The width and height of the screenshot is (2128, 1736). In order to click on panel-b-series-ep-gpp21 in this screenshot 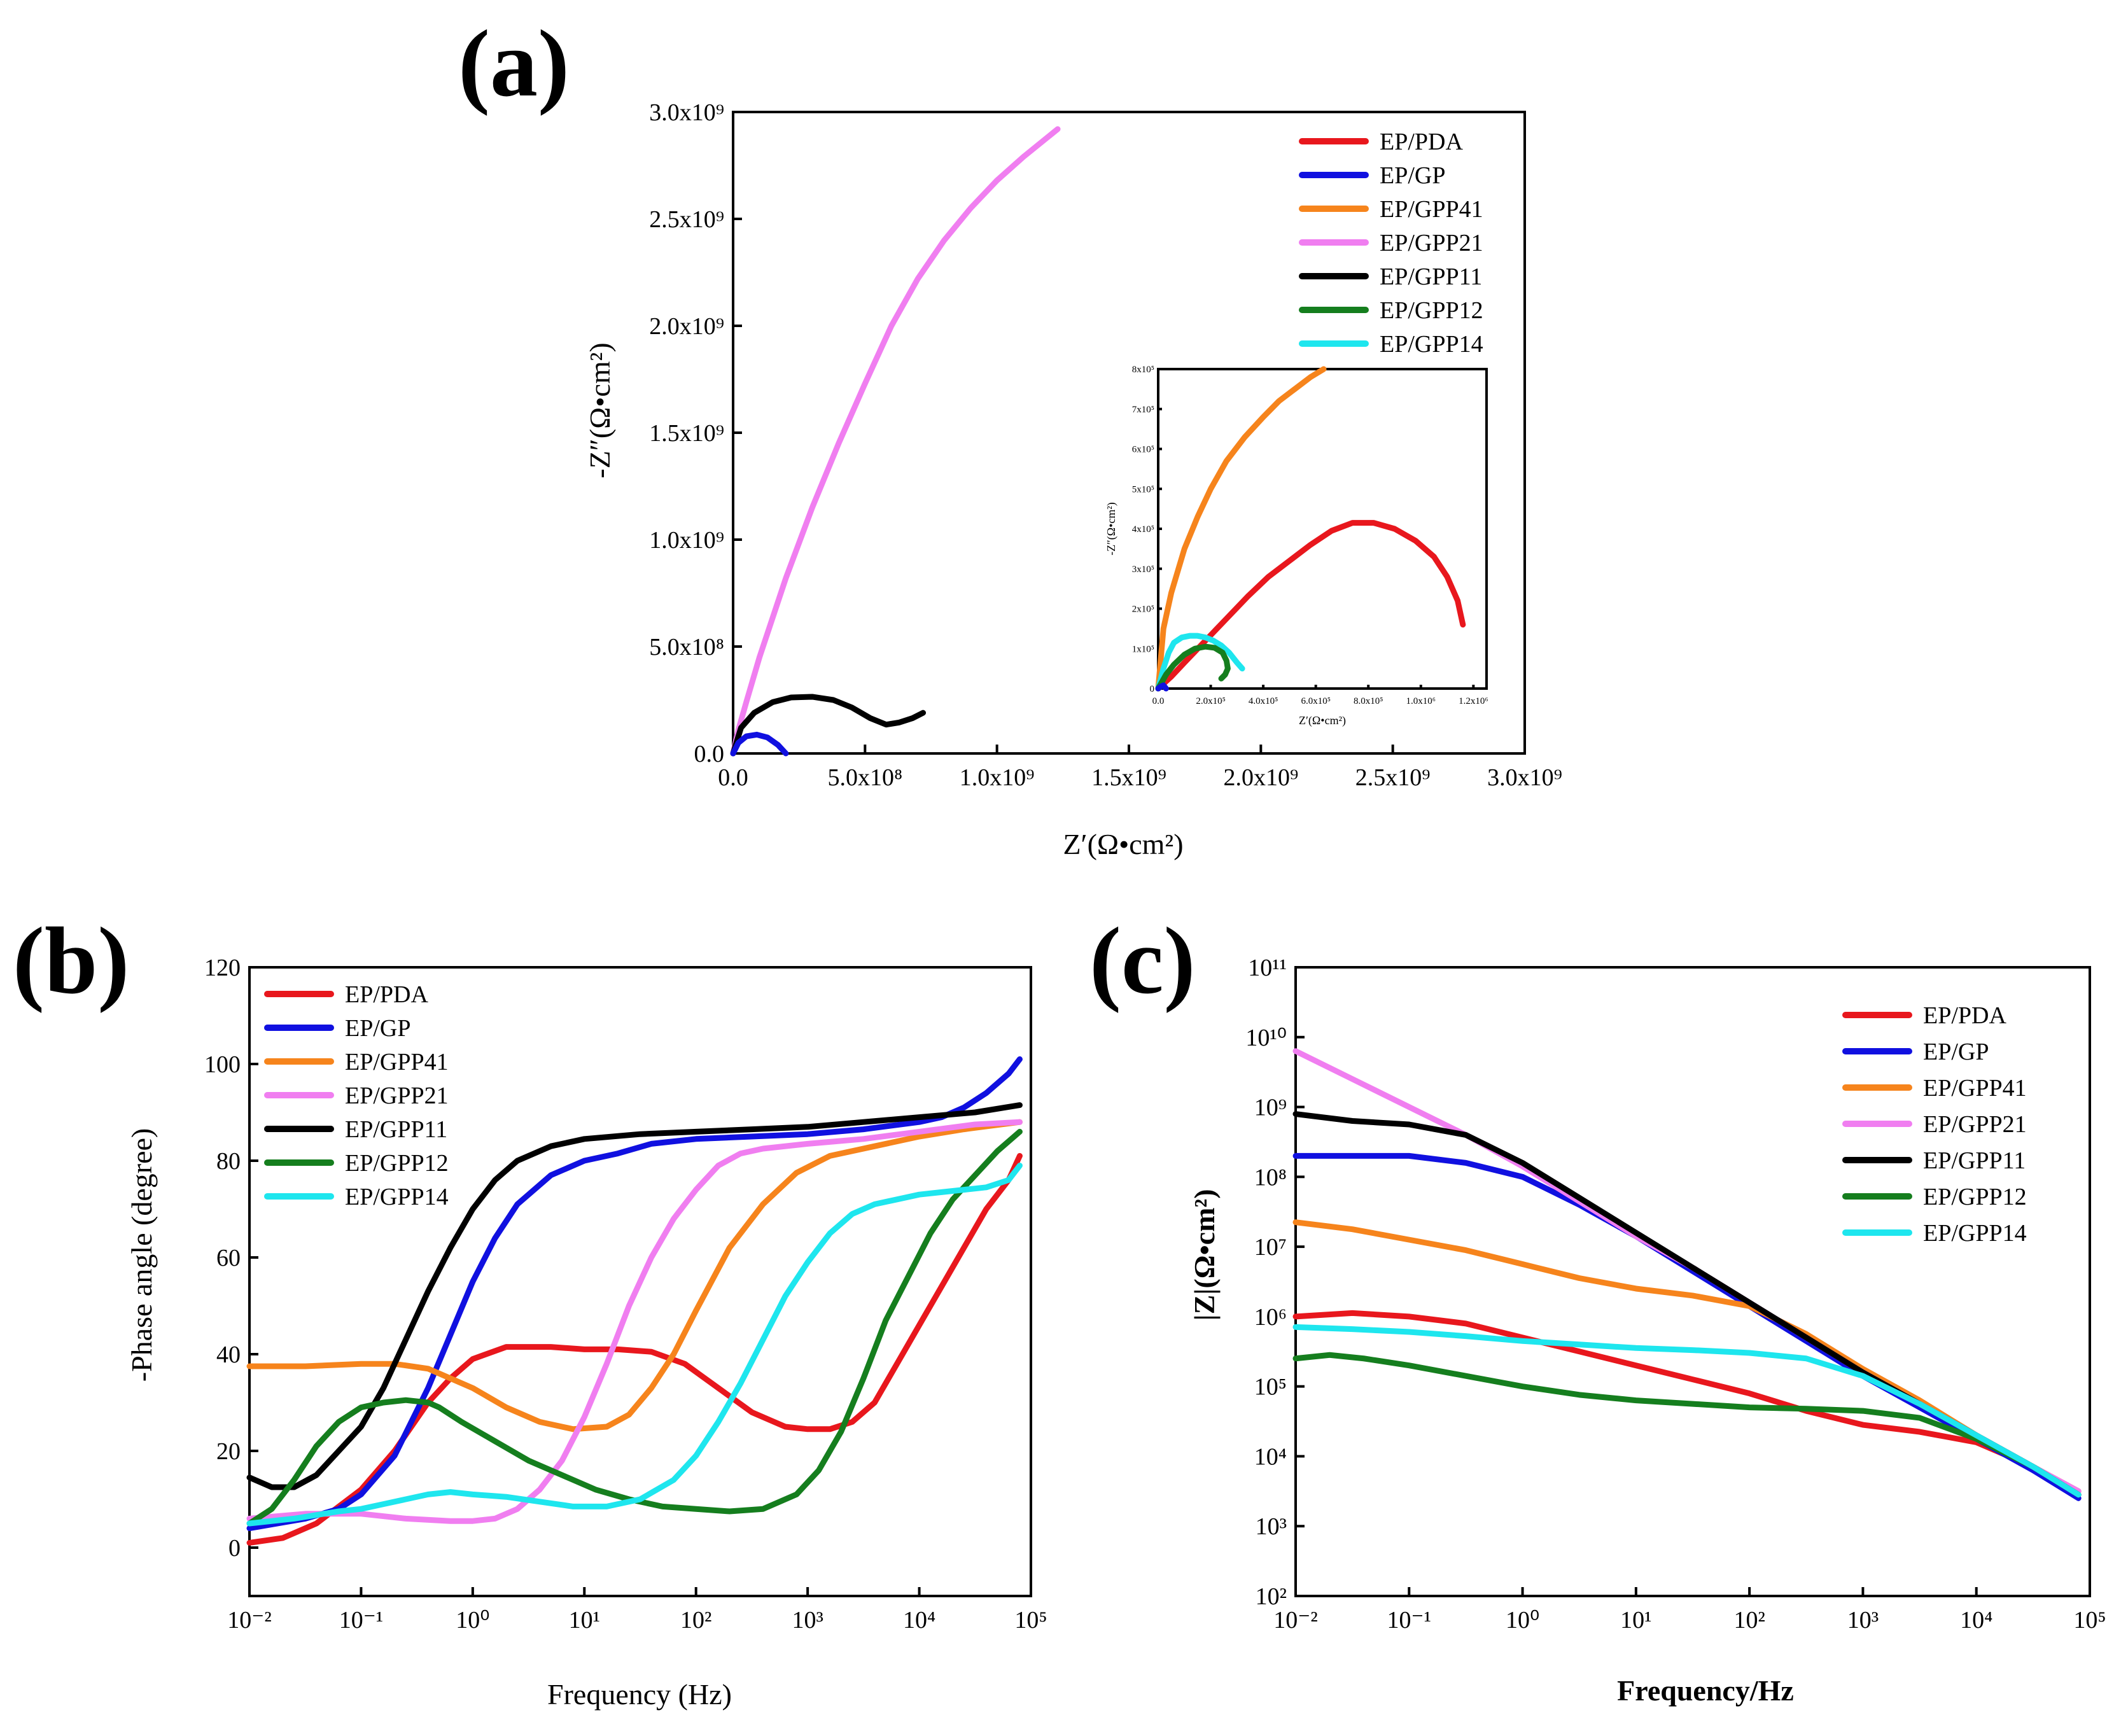, I will do `click(634, 1321)`.